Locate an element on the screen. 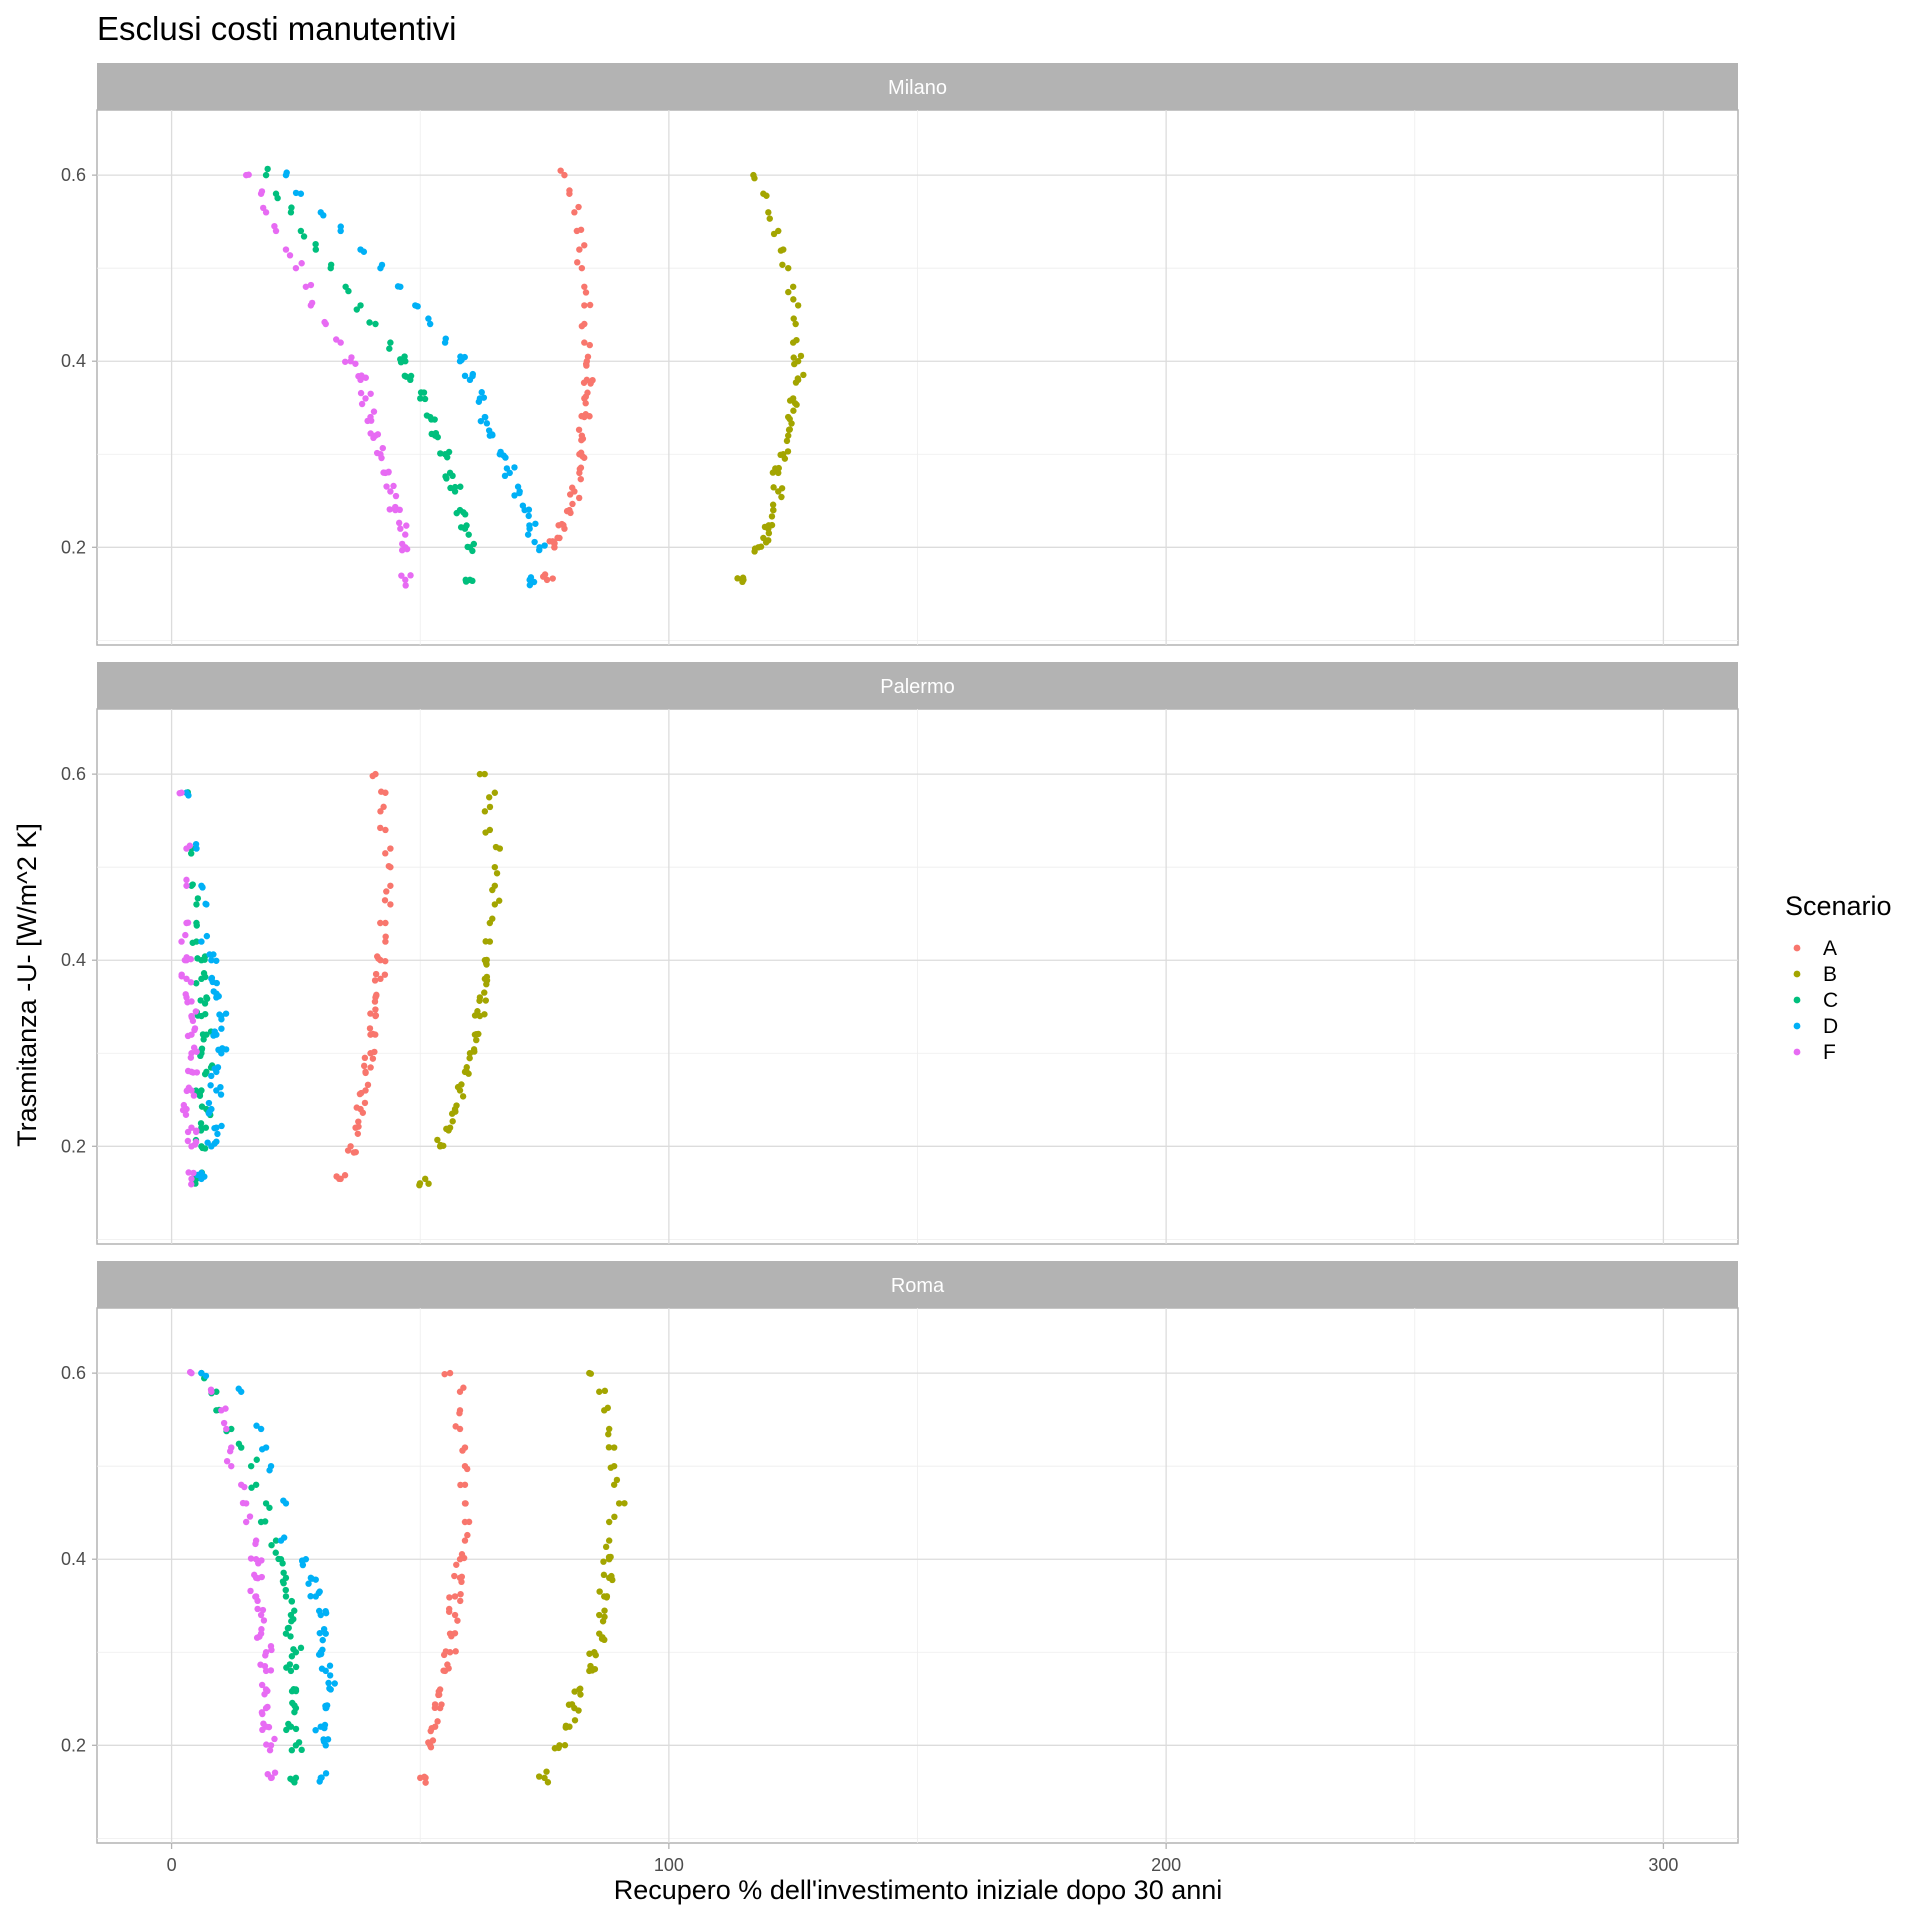  x-tick-label: 200 is located at coordinates (1166, 1865).